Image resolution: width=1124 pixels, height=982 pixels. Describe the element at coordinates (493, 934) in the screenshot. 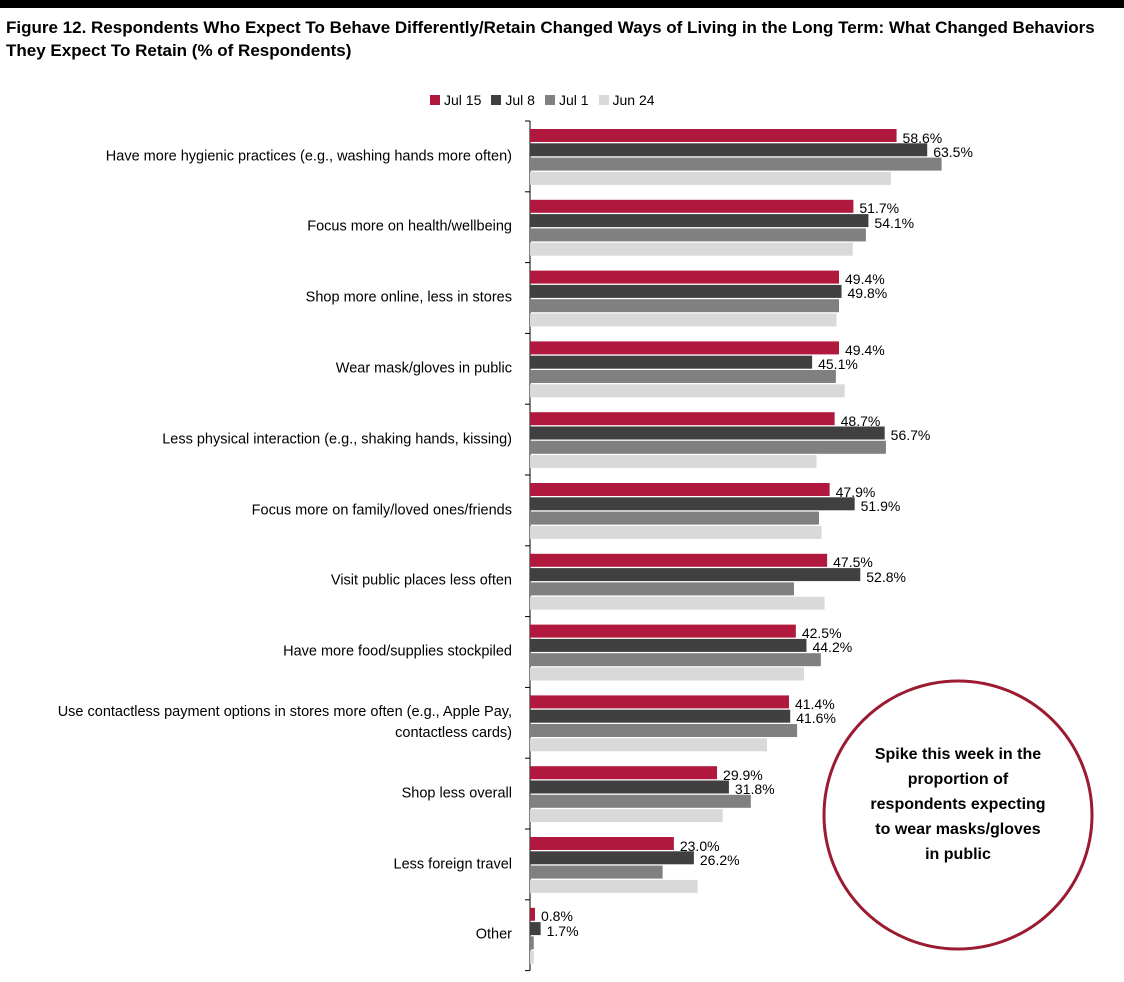

I see `category-label: Other` at that location.